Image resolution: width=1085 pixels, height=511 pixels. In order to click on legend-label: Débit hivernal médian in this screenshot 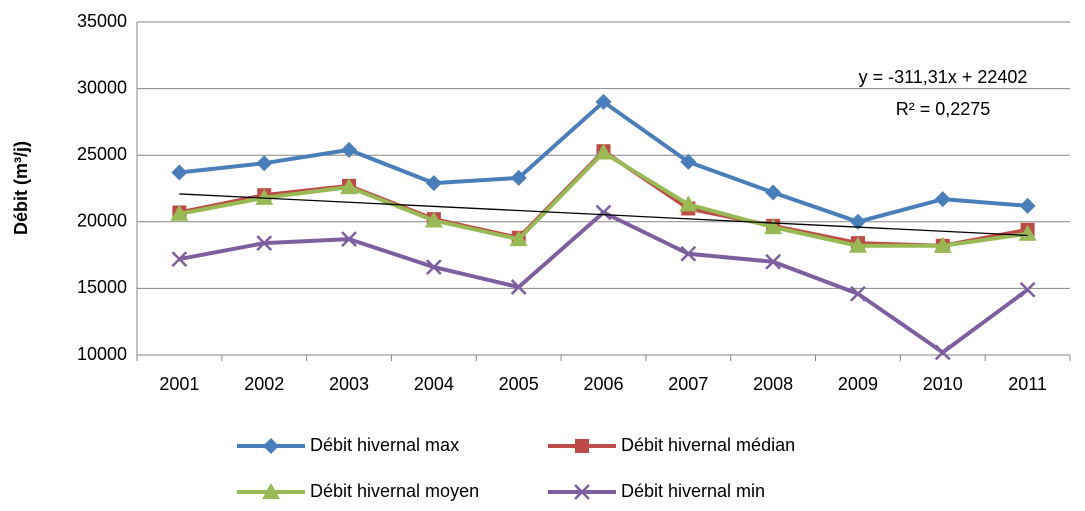, I will do `click(708, 445)`.